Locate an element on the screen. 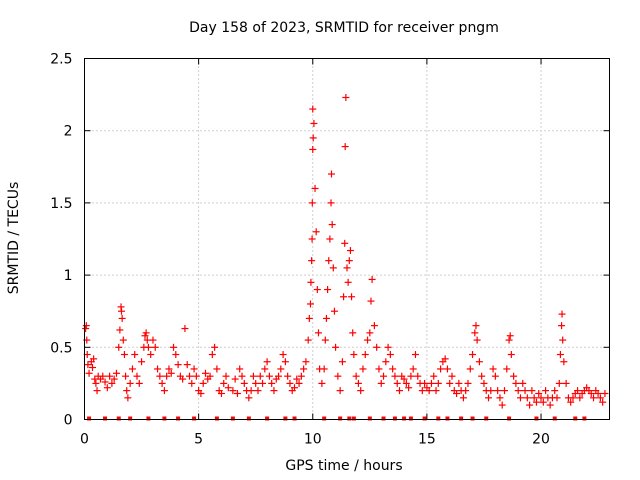 This screenshot has height=480, width=640. x-tick-label: 15 is located at coordinates (427, 440).